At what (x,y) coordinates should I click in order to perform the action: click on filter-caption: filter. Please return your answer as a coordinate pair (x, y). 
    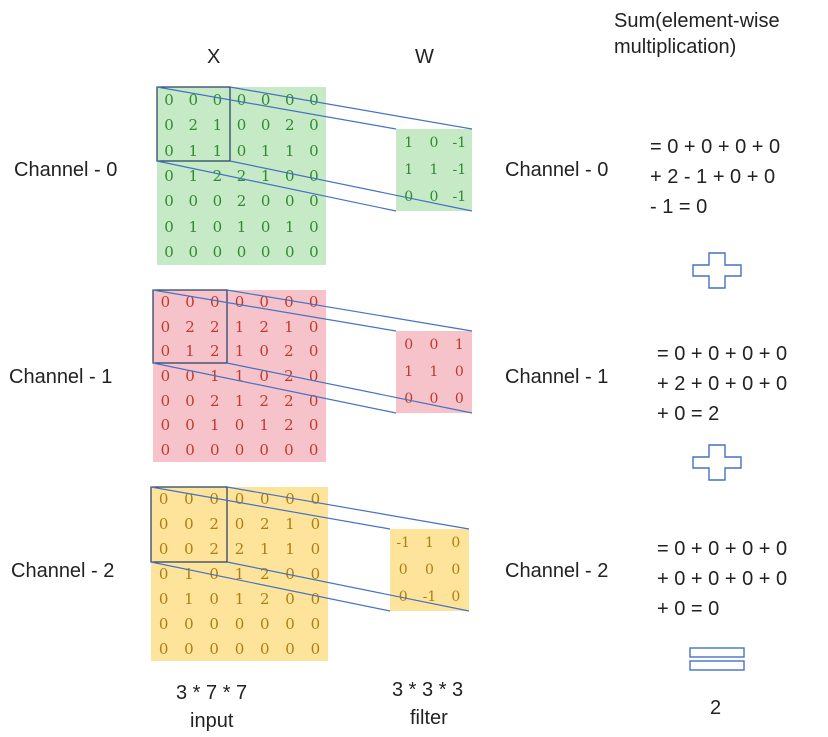
    Looking at the image, I should click on (429, 718).